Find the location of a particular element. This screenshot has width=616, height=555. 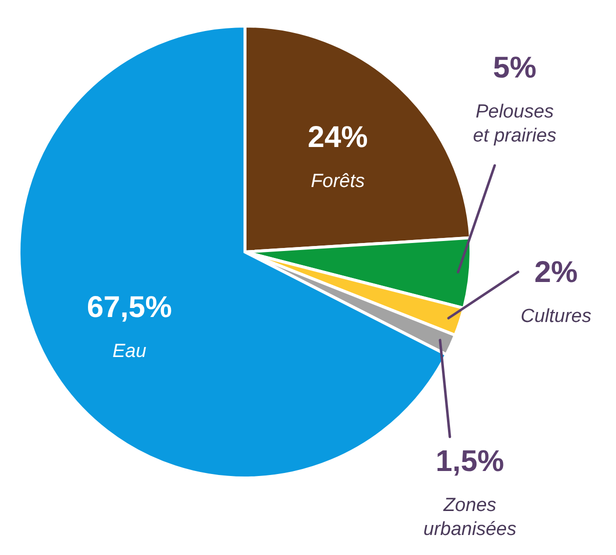

data-label: 5% is located at coordinates (514, 67).